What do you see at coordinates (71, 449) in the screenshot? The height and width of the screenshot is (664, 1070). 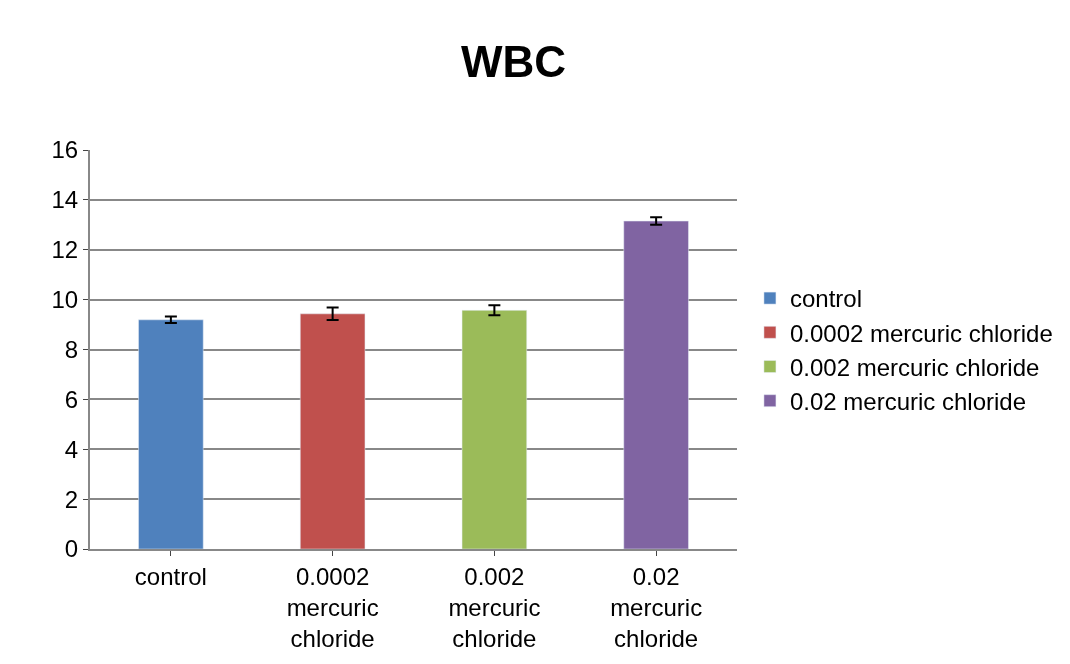 I see `y-tick-label: 4` at bounding box center [71, 449].